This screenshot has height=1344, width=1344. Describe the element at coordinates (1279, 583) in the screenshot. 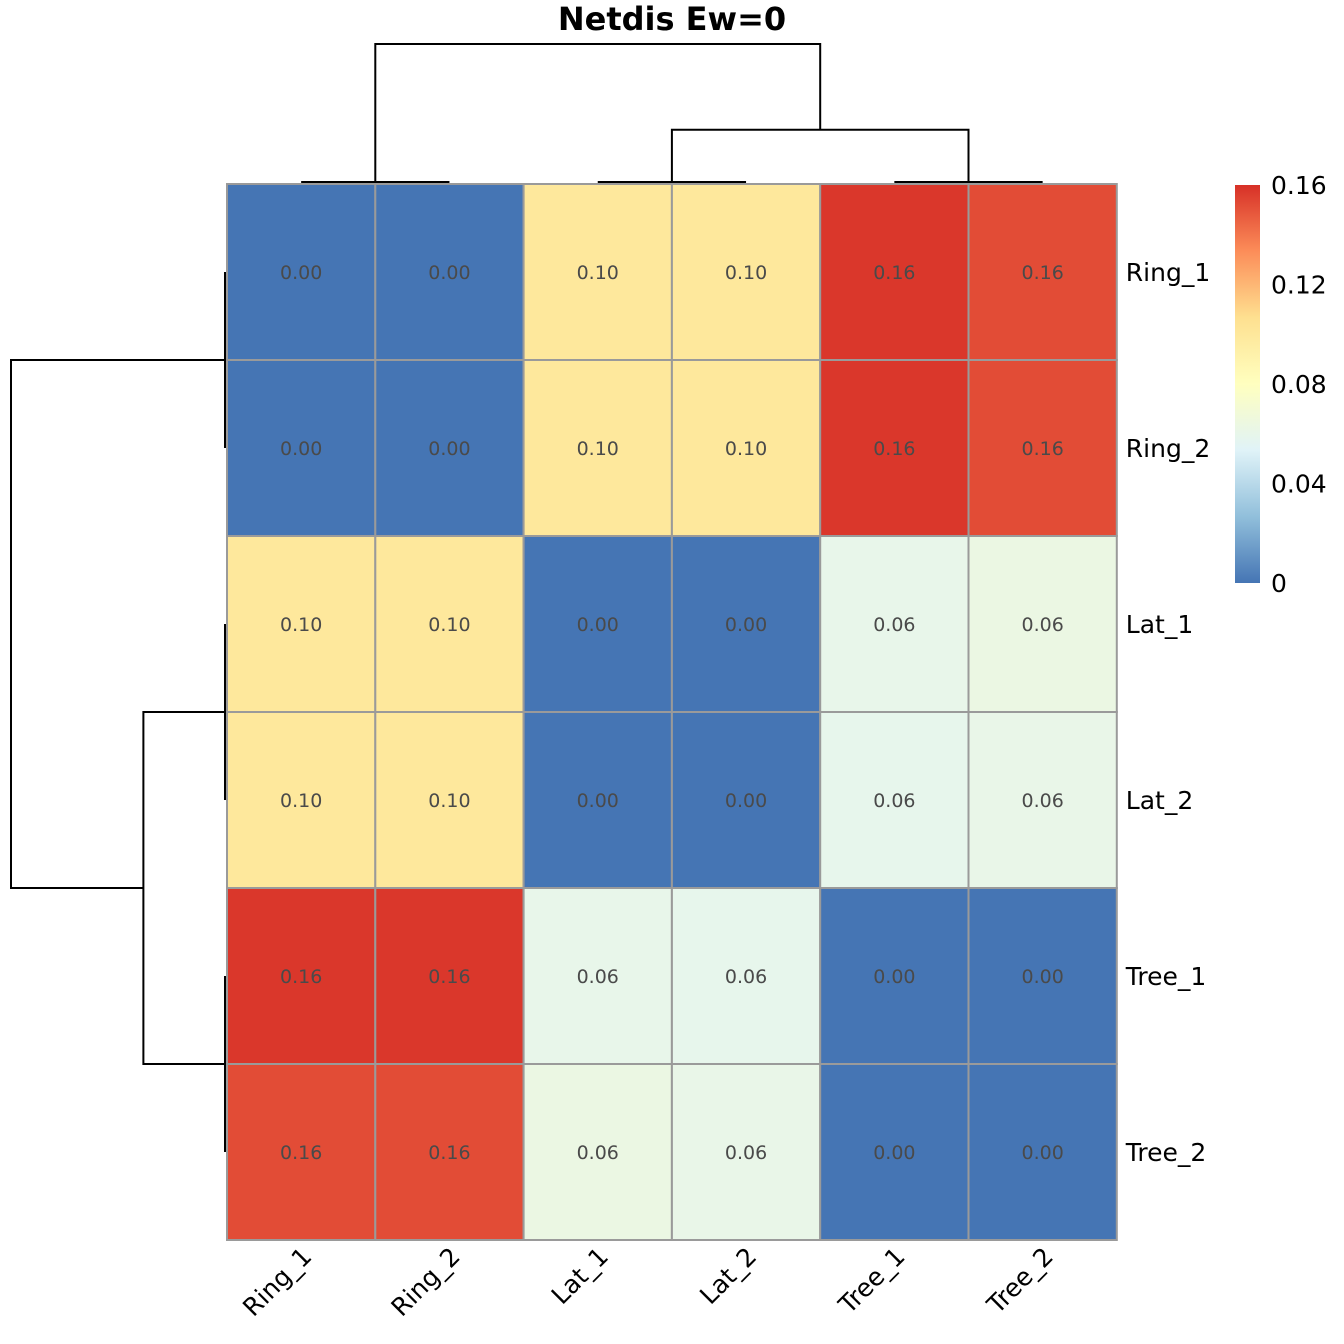

I see `legend-tick-label: 0` at that location.